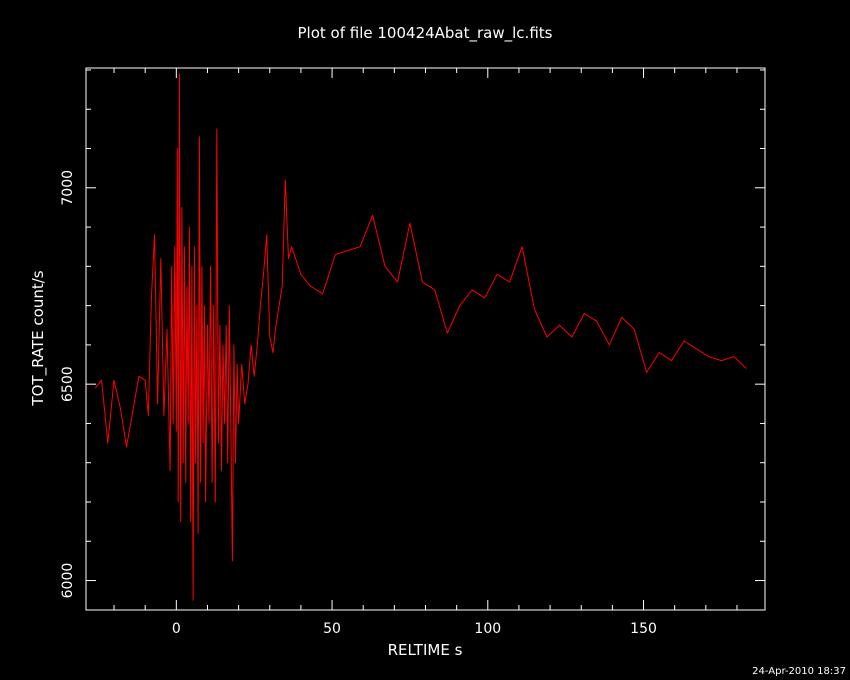 This screenshot has width=850, height=680. Describe the element at coordinates (425, 33) in the screenshot. I see `chart-title: Plot of file 100424Abat_raw_lc.fits` at that location.